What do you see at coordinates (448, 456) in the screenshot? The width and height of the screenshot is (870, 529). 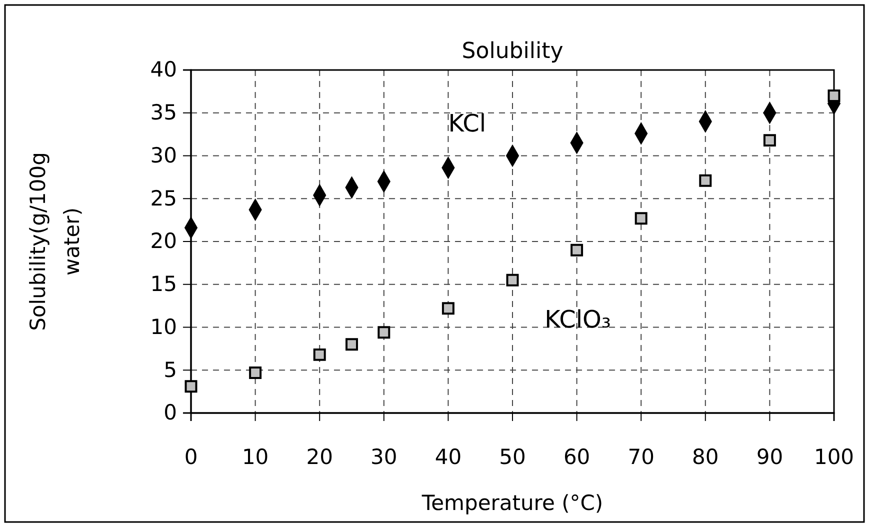 I see `x-tick-label: 40` at bounding box center [448, 456].